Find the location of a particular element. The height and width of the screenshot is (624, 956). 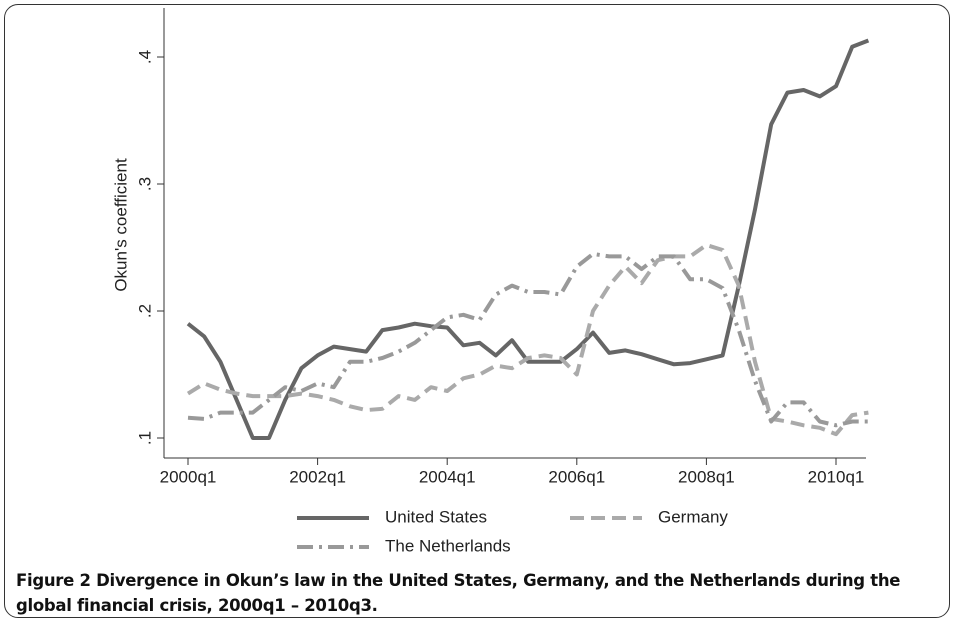

x-tick-label: 2004q1 is located at coordinates (447, 476).